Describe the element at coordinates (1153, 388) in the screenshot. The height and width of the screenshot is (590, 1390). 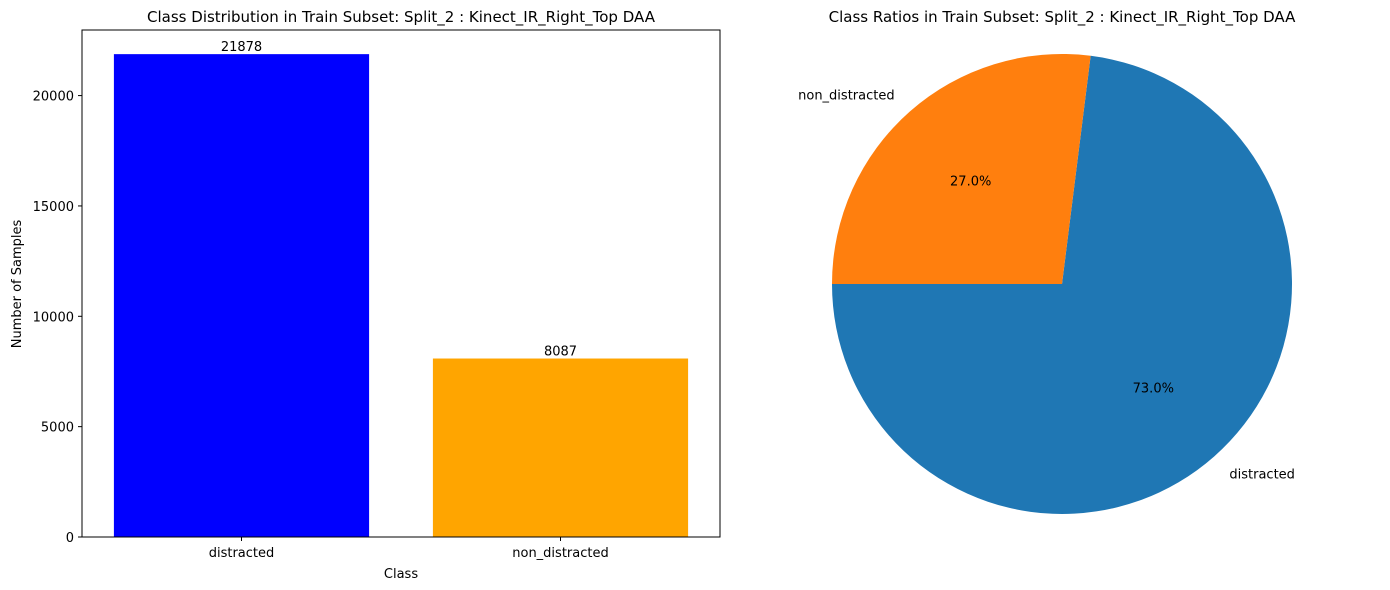
I see `pie-percent-label: 73.0%` at that location.